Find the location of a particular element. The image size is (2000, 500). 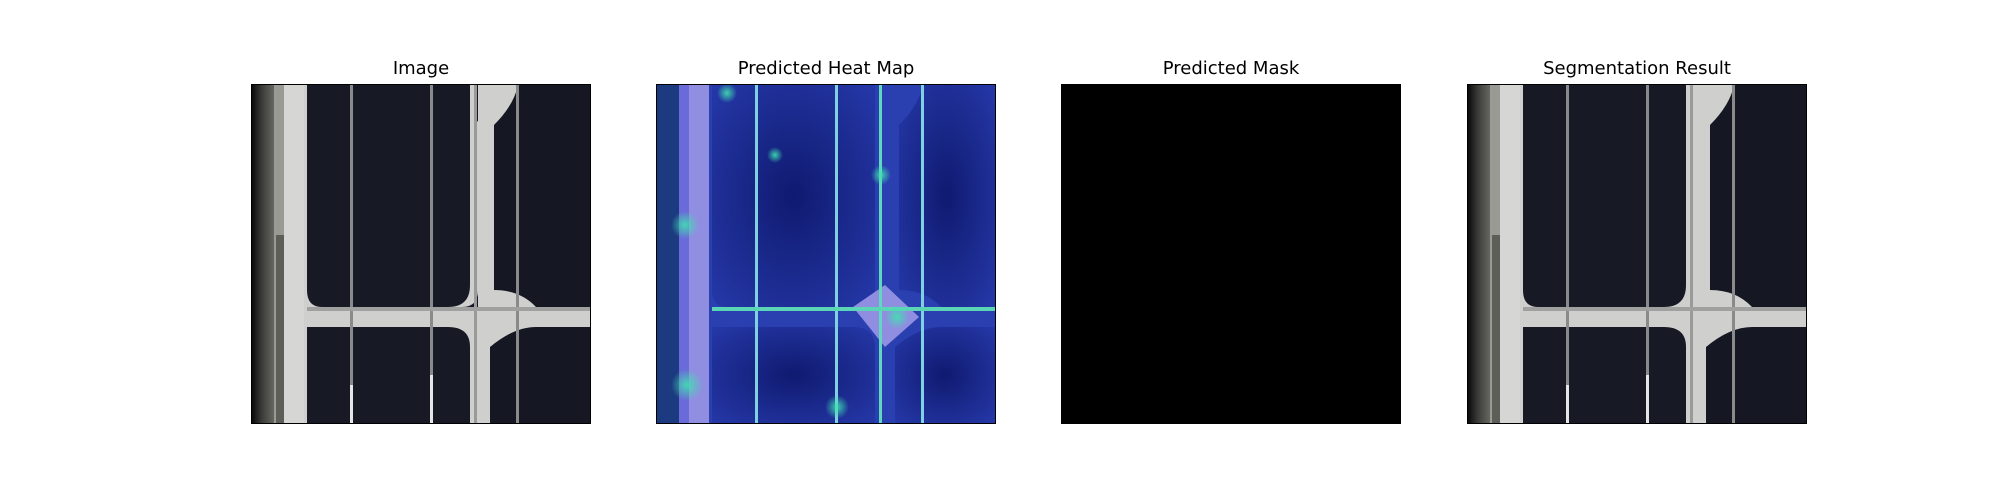

predicted-mask-image is located at coordinates (1231, 254).